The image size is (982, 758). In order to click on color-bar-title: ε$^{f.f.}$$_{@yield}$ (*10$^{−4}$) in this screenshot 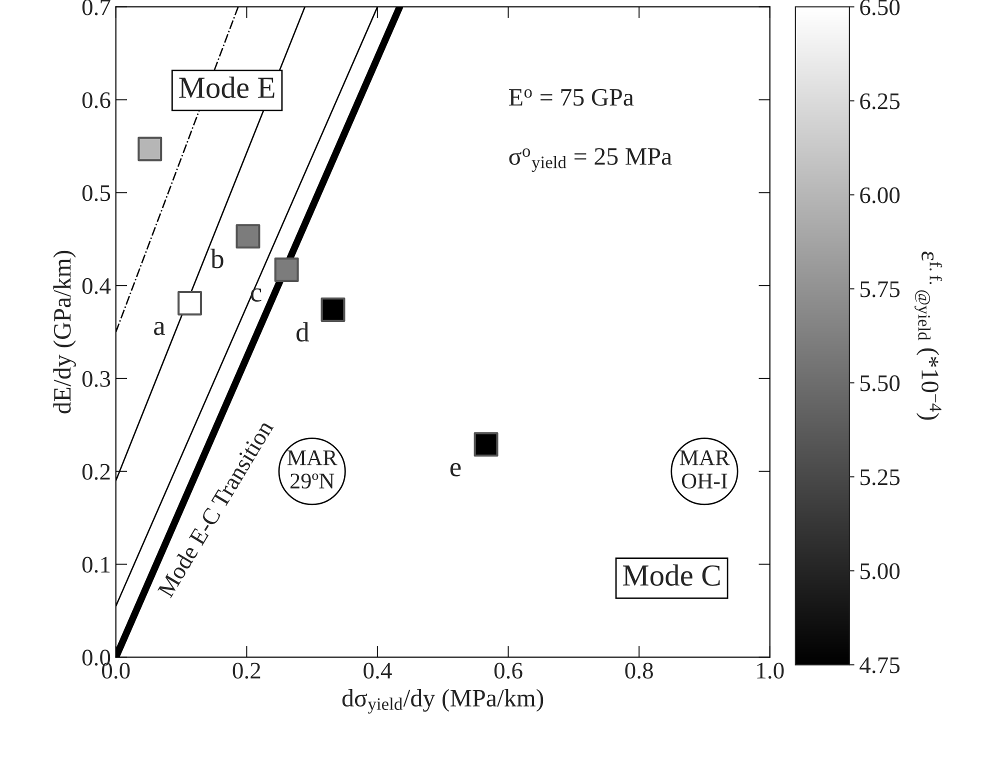, I will do `click(928, 336)`.